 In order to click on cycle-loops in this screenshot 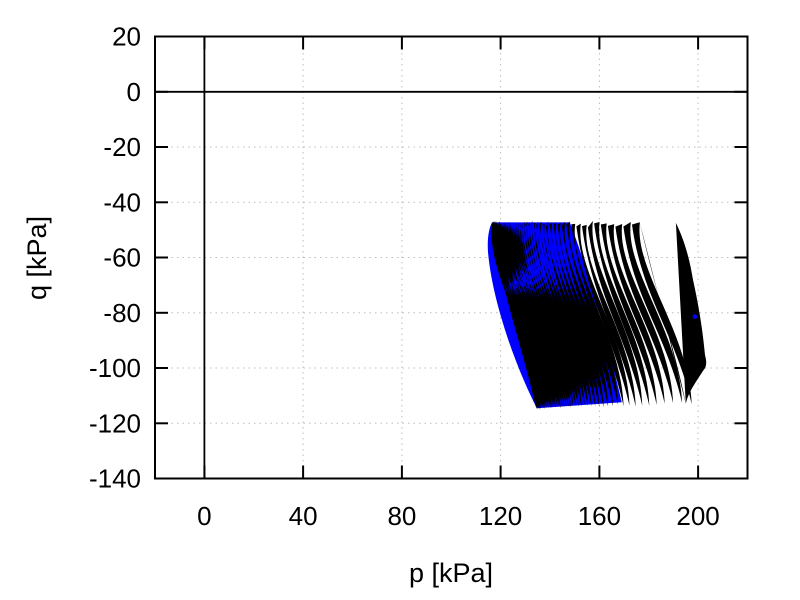, I will do `click(591, 315)`.